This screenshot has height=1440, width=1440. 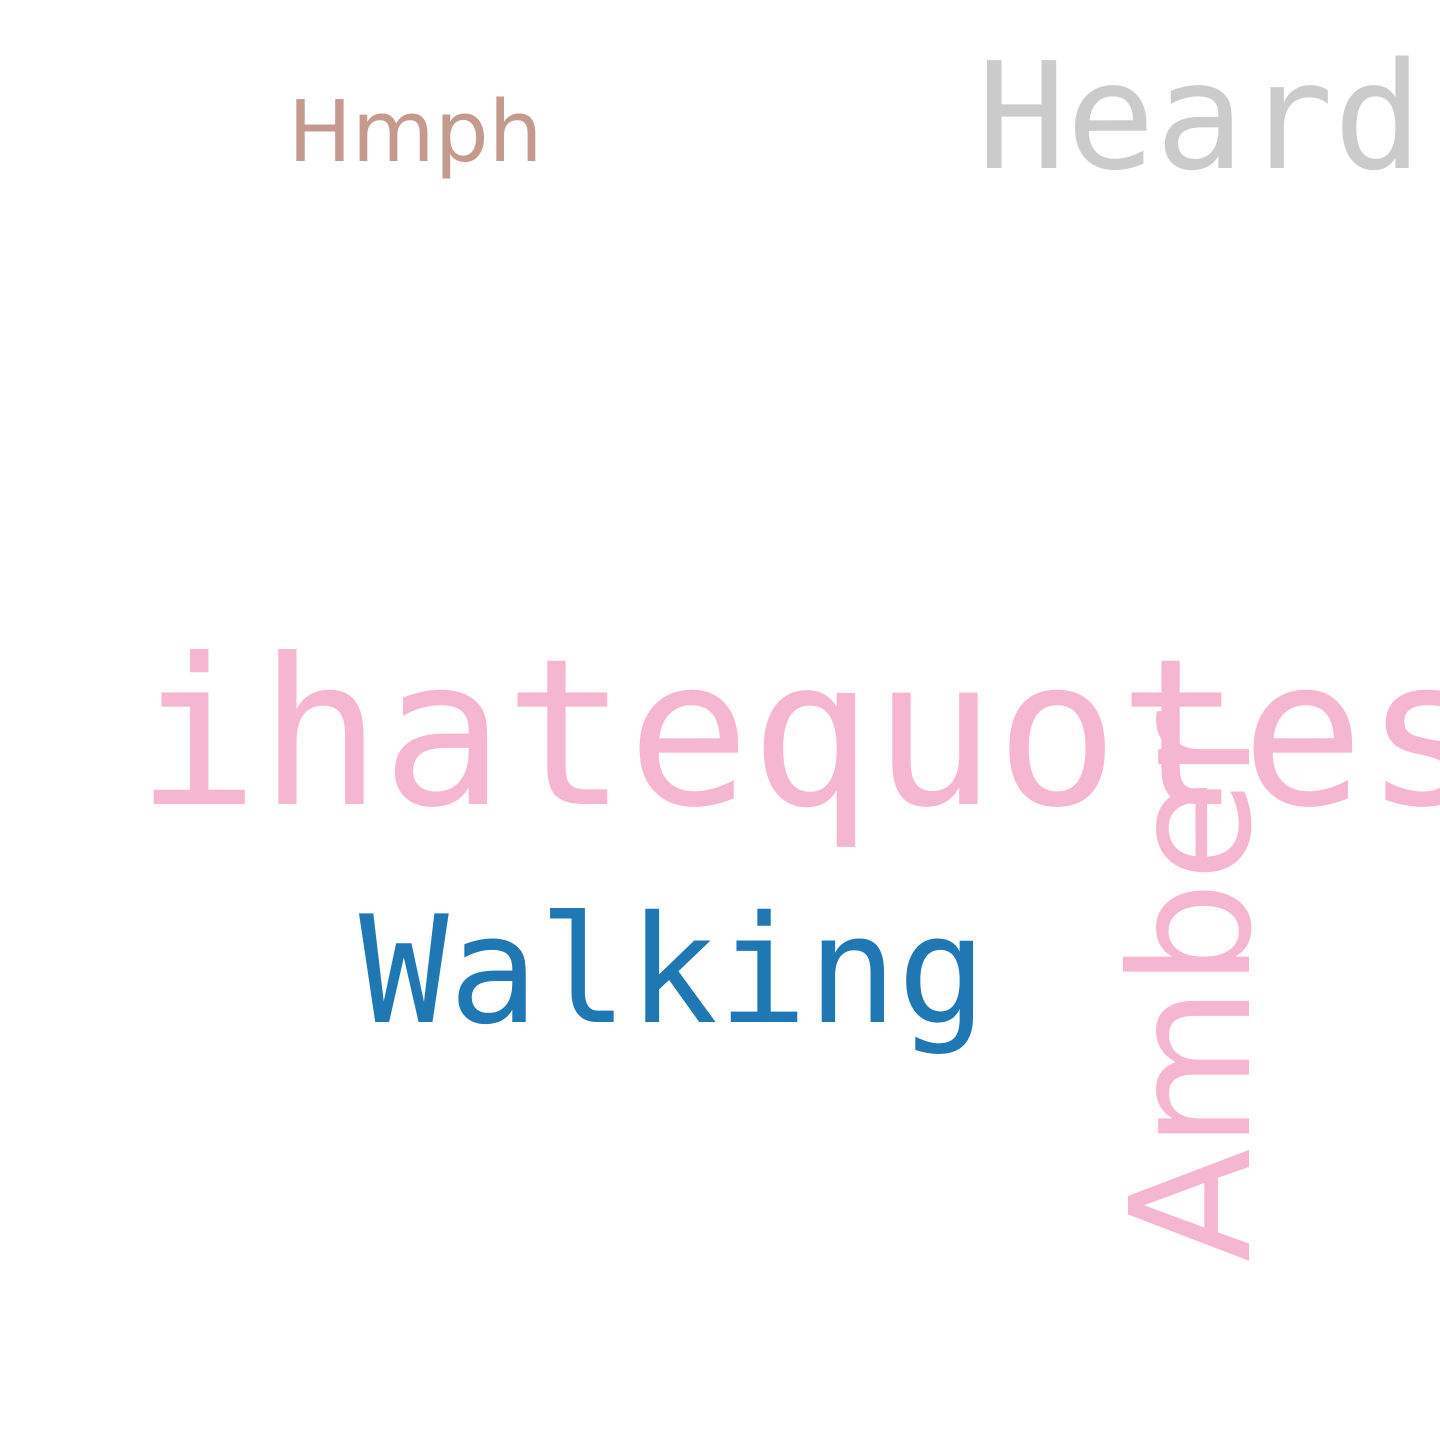 I want to click on word-amber: Amber, so click(x=1192, y=986).